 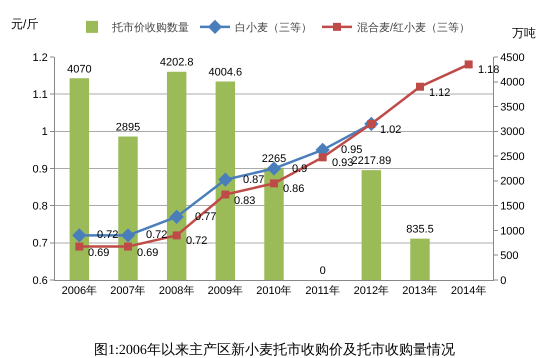 What do you see at coordinates (420, 291) in the screenshot?
I see `x-tick-label: 2013年` at bounding box center [420, 291].